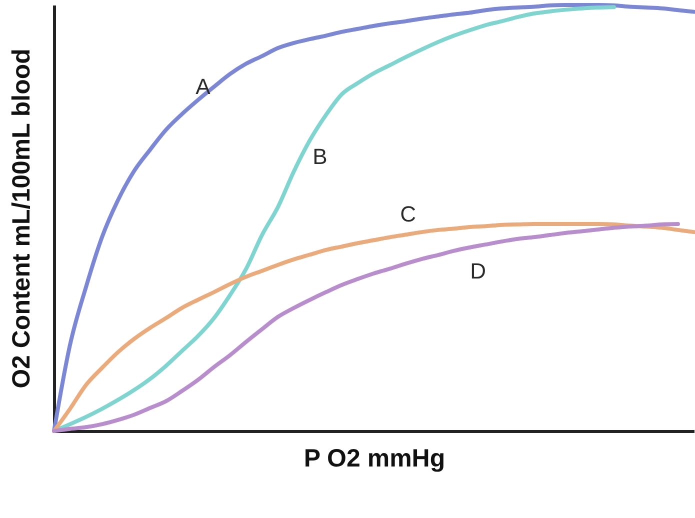  I want to click on x-axis-title: P O2 mmHg, so click(375, 458).